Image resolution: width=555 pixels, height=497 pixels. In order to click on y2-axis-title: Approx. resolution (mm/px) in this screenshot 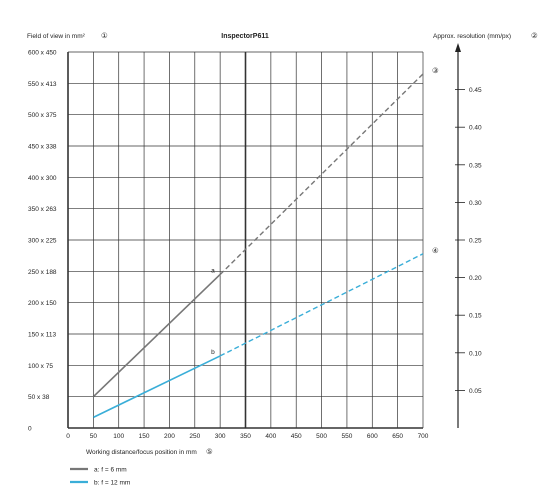, I will do `click(472, 36)`.